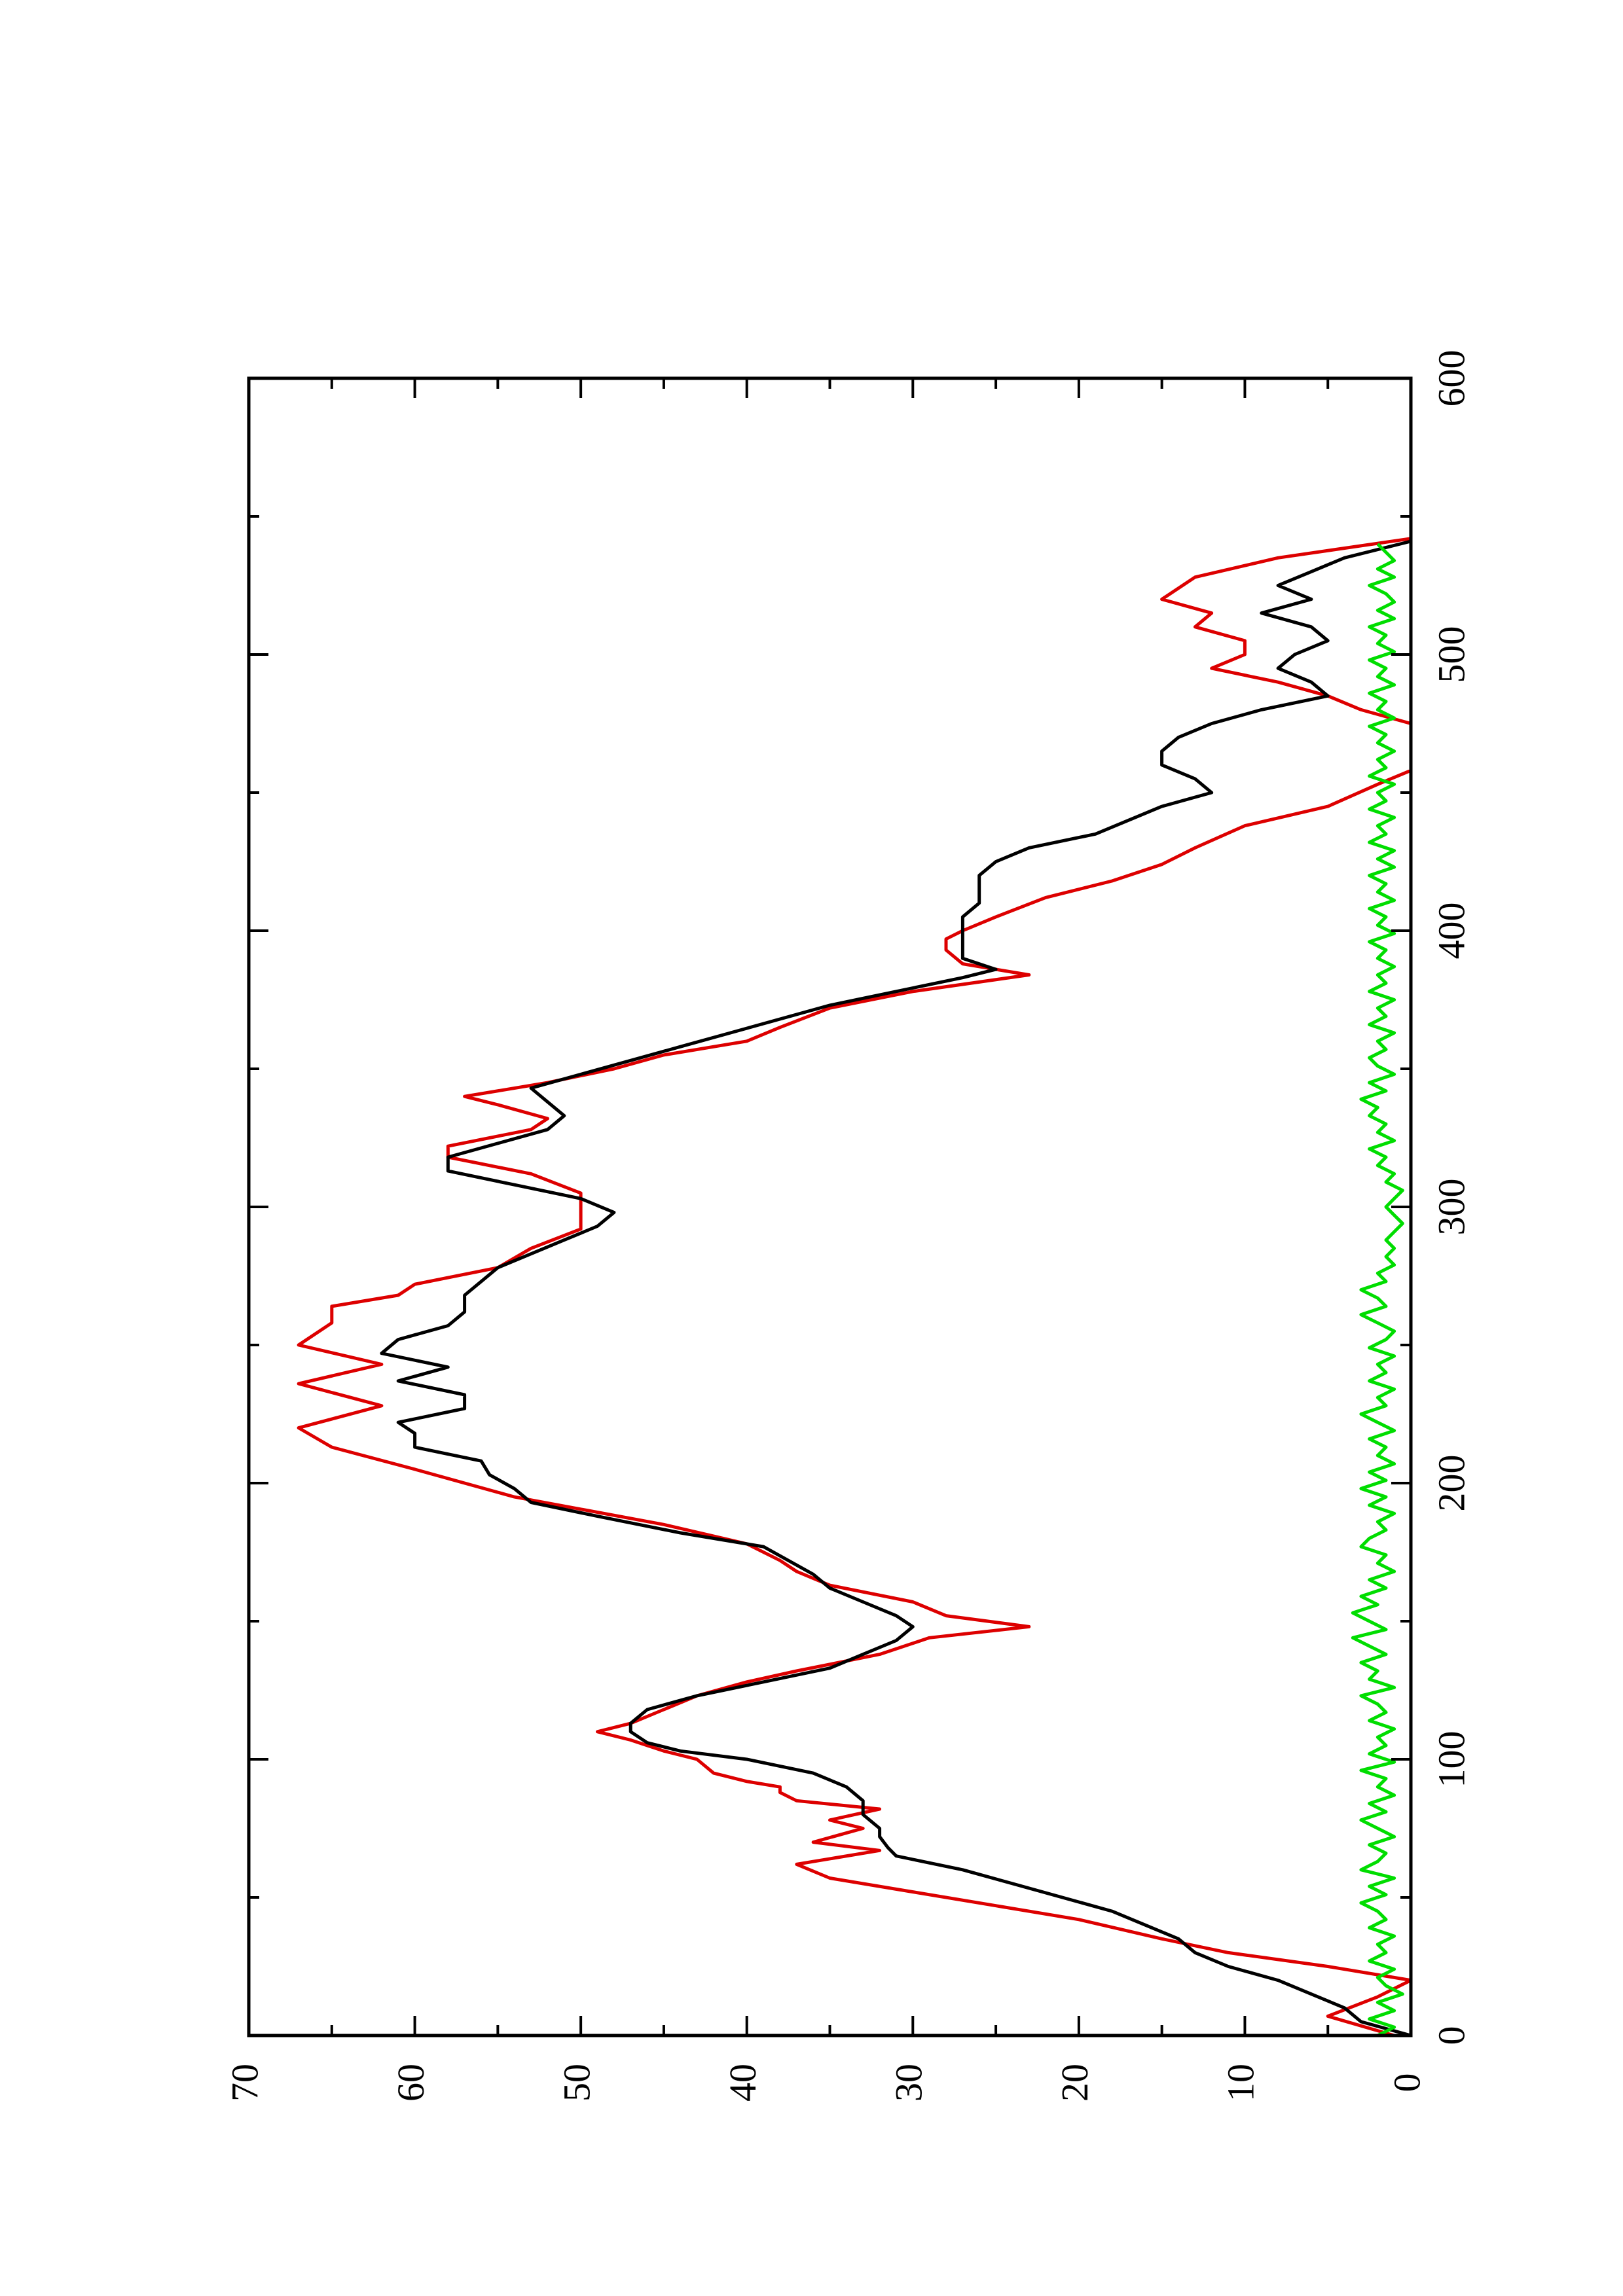 This screenshot has width=1623, height=2296. I want to click on x-tick-label: 100, so click(1451, 1759).